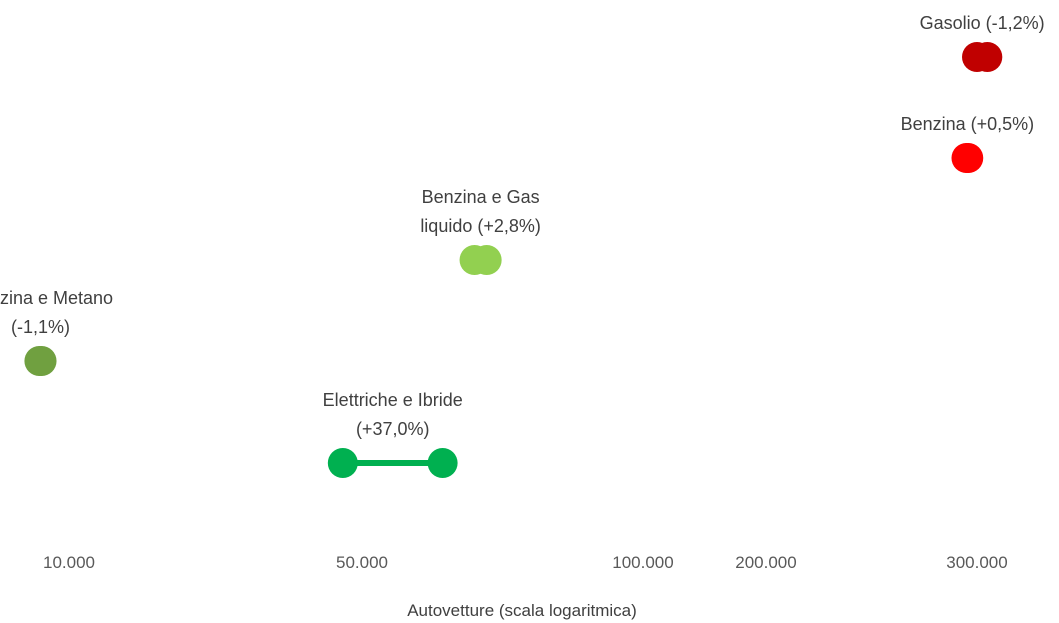  Describe the element at coordinates (56, 312) in the screenshot. I see `series-label: Benzina e Metano (-1,1%)` at that location.